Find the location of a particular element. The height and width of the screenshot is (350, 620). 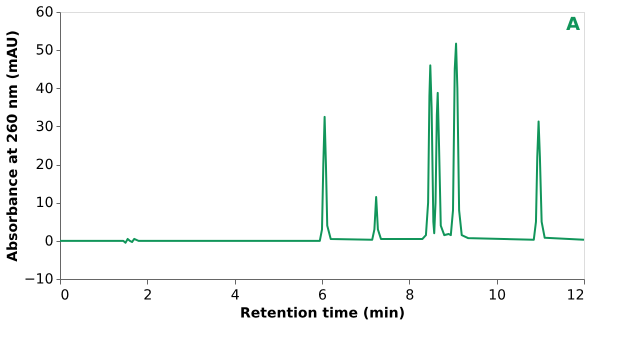

y-tick-label: −10 is located at coordinates (39, 280).